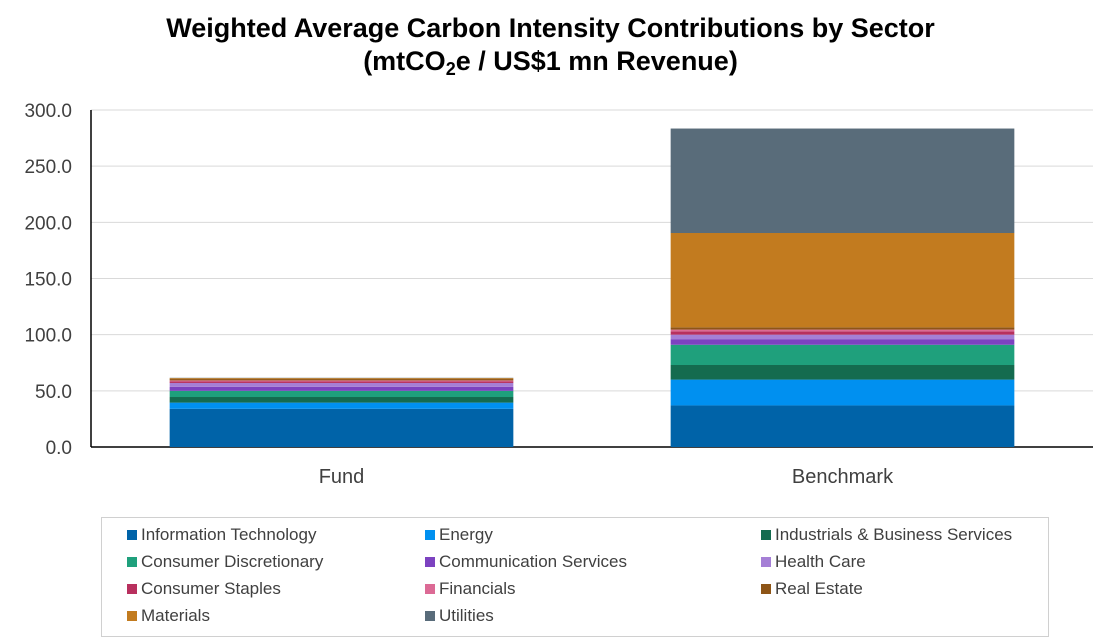  I want to click on legend-item: Health Care, so click(813, 562).